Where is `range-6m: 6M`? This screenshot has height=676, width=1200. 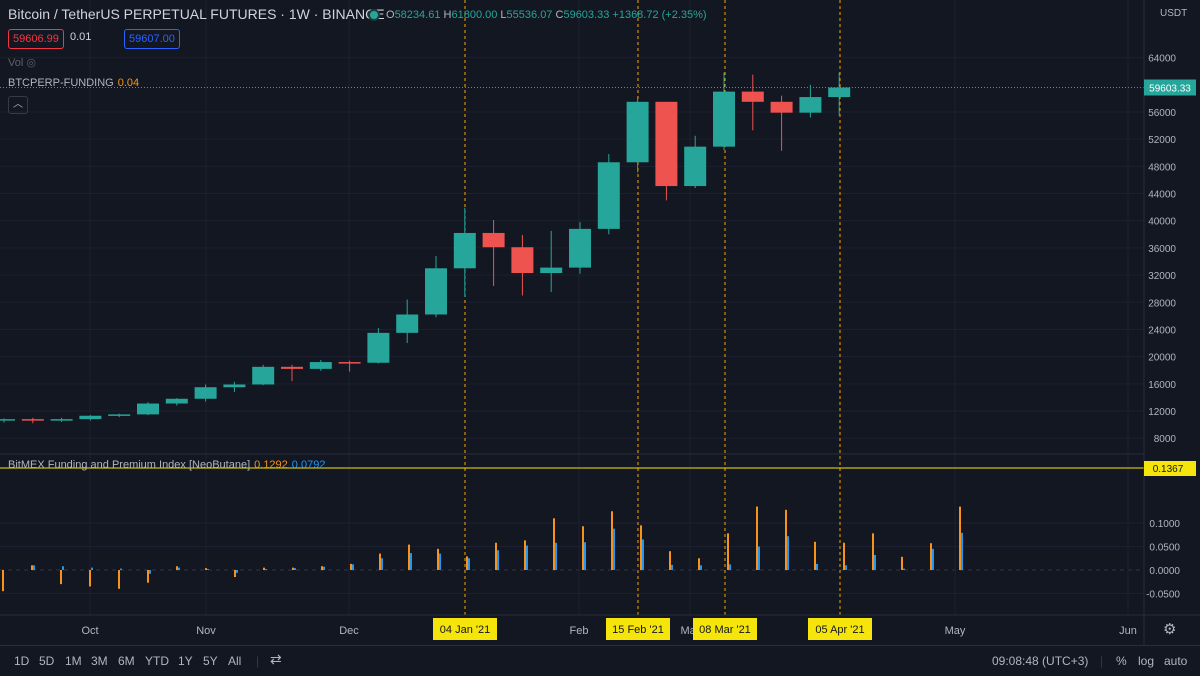
range-6m: 6M is located at coordinates (126, 661).